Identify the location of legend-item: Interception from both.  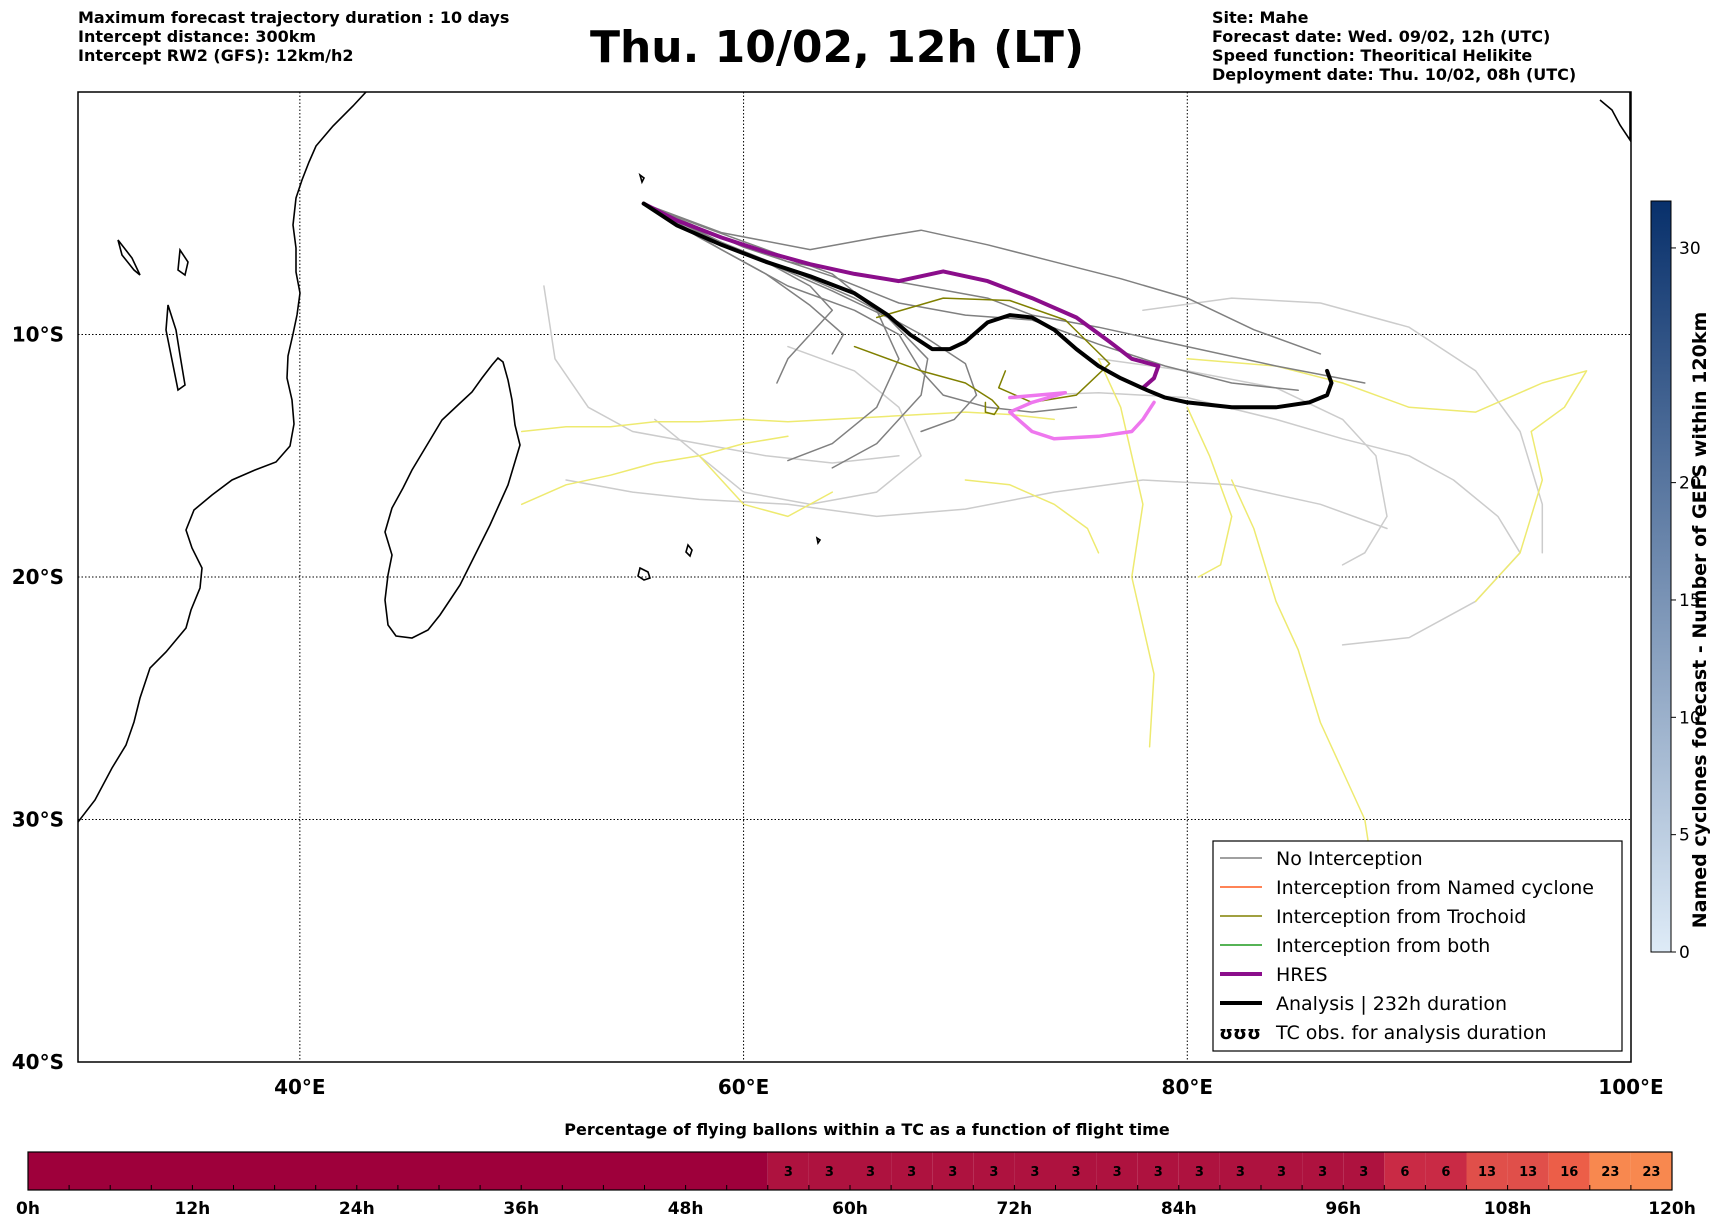
(1355, 946).